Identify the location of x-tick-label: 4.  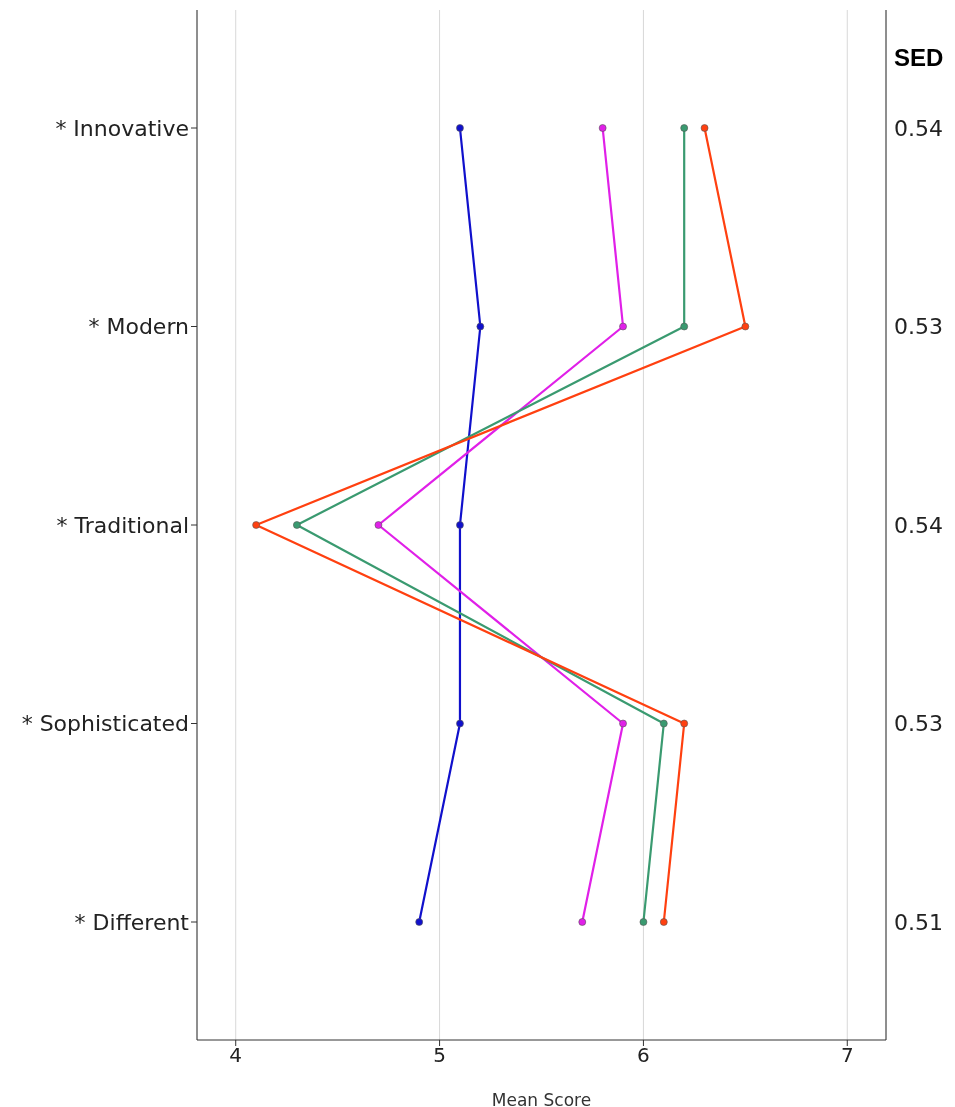
(236, 1055).